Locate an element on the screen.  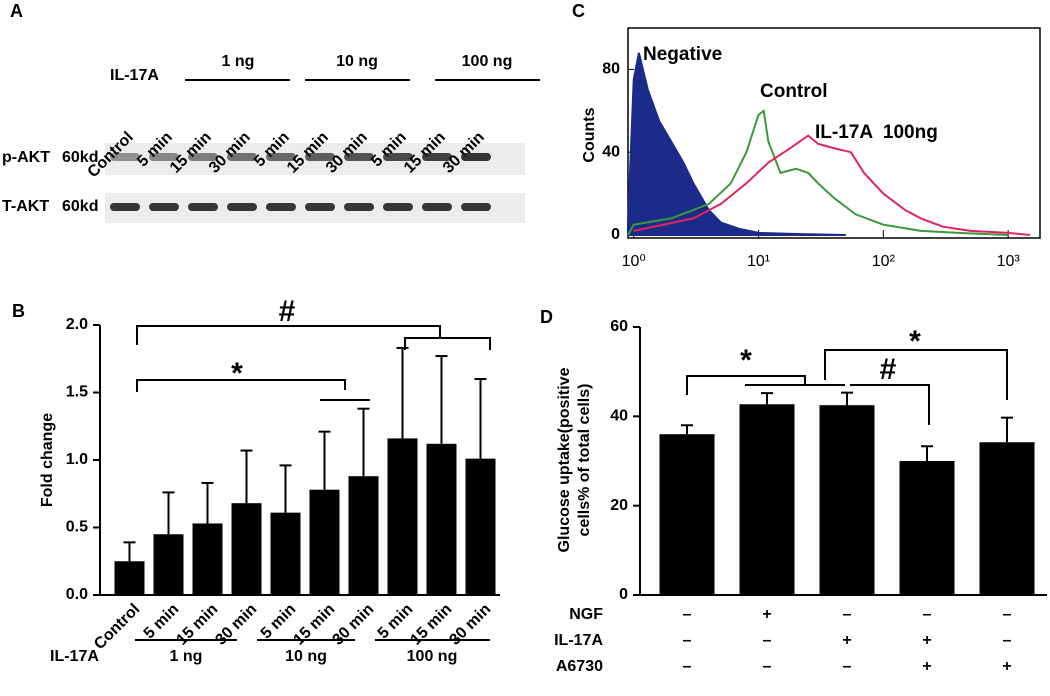
series-label: IL-17A 100ng is located at coordinates (876, 132).